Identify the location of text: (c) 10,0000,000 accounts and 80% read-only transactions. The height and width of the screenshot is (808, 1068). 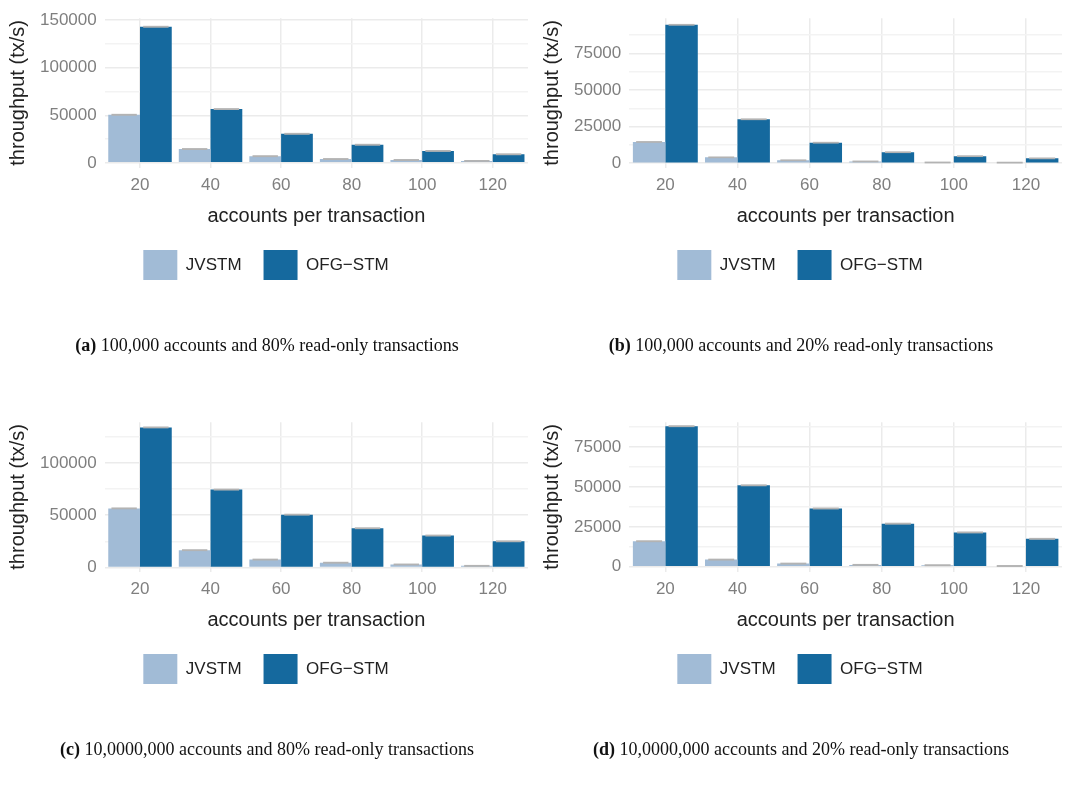
(267, 749).